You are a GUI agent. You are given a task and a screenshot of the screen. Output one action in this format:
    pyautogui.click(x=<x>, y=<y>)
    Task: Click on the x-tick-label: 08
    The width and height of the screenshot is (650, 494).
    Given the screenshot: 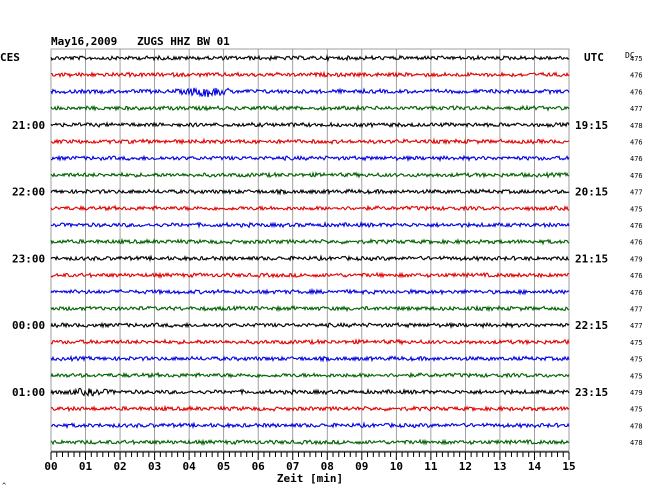 What is the action you would take?
    pyautogui.click(x=327, y=466)
    